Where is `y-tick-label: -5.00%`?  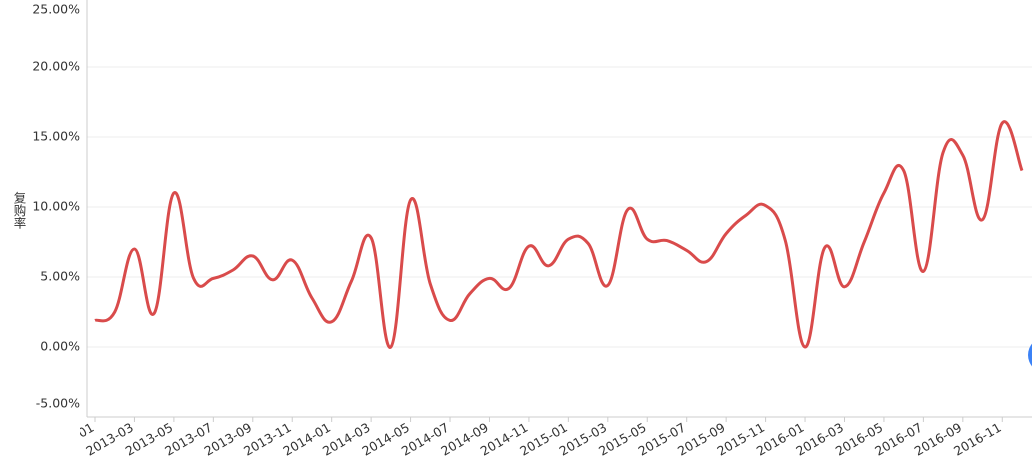
y-tick-label: -5.00% is located at coordinates (58, 403).